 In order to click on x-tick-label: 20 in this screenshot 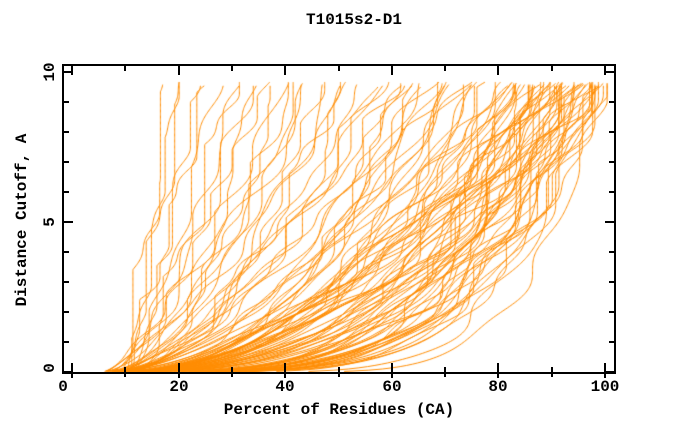, I will do `click(179, 387)`.